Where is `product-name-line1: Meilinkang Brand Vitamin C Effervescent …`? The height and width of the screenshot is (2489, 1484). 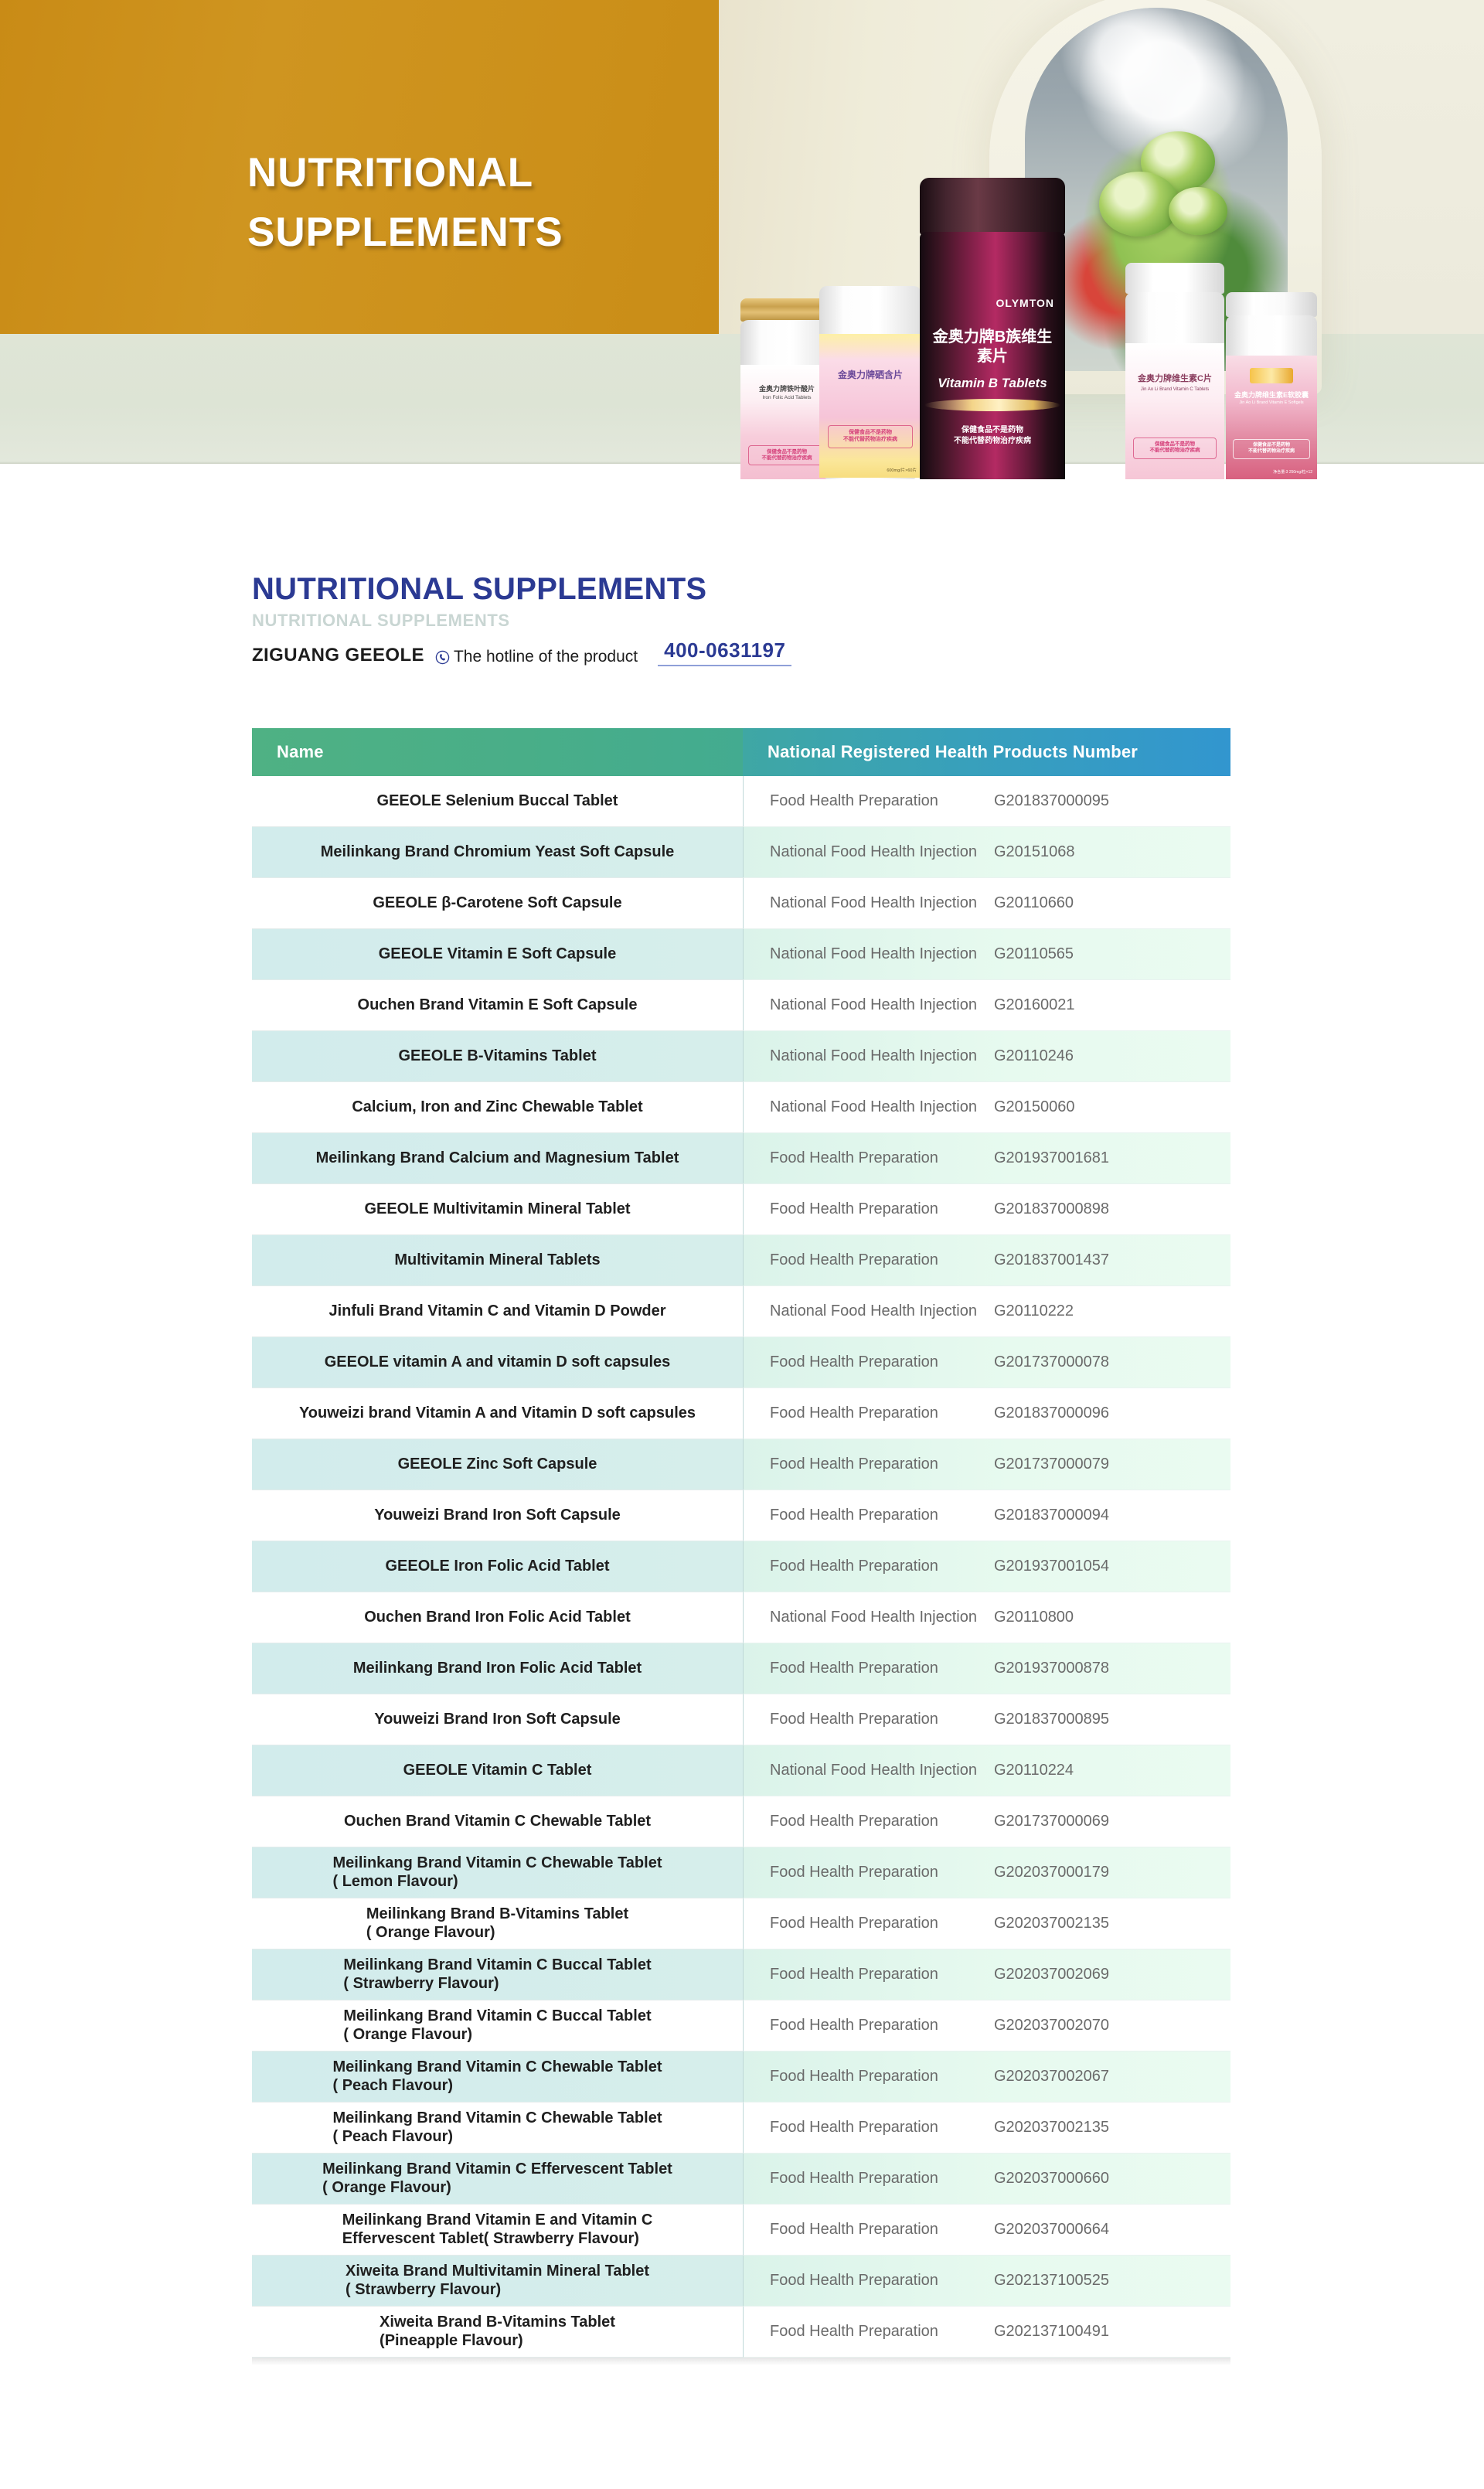
product-name-line1: Meilinkang Brand Vitamin C Effervescent … is located at coordinates (497, 2169).